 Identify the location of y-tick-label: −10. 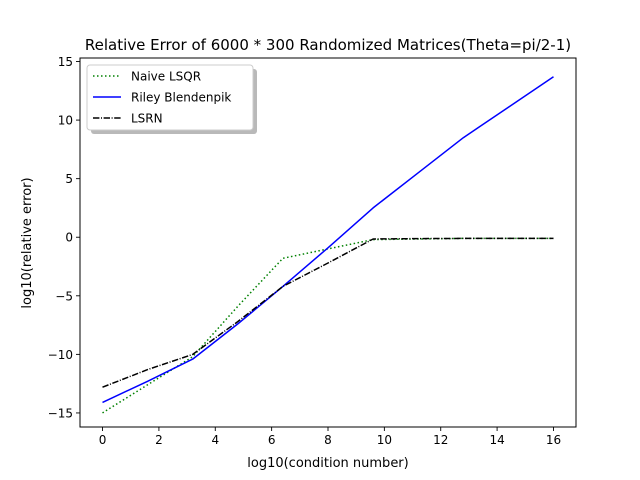
(60, 355).